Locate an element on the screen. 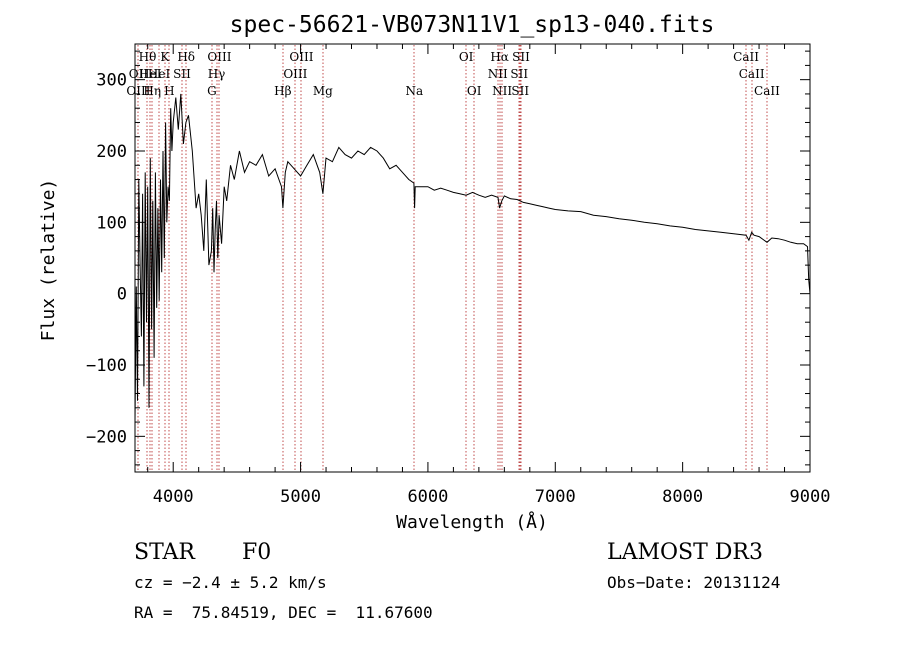 The image size is (900, 649). chart-title: spec-56621-VB073N11V1_sp13-040.fits is located at coordinates (472, 25).